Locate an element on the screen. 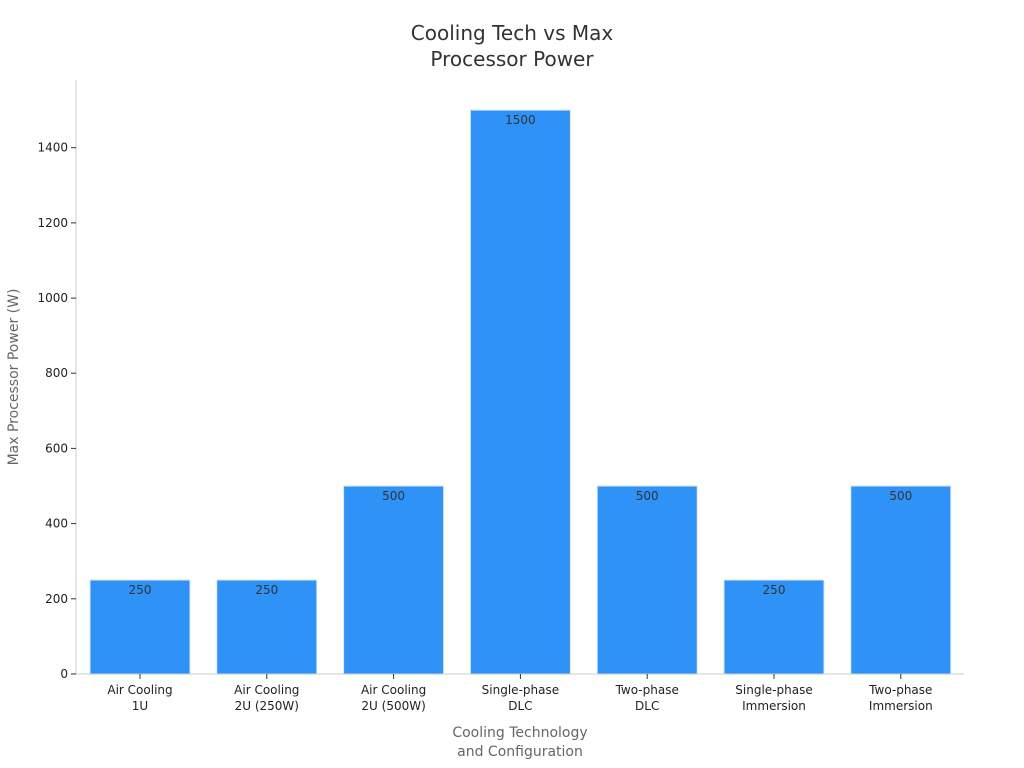  y-tick-label: 1200 is located at coordinates (52, 223).